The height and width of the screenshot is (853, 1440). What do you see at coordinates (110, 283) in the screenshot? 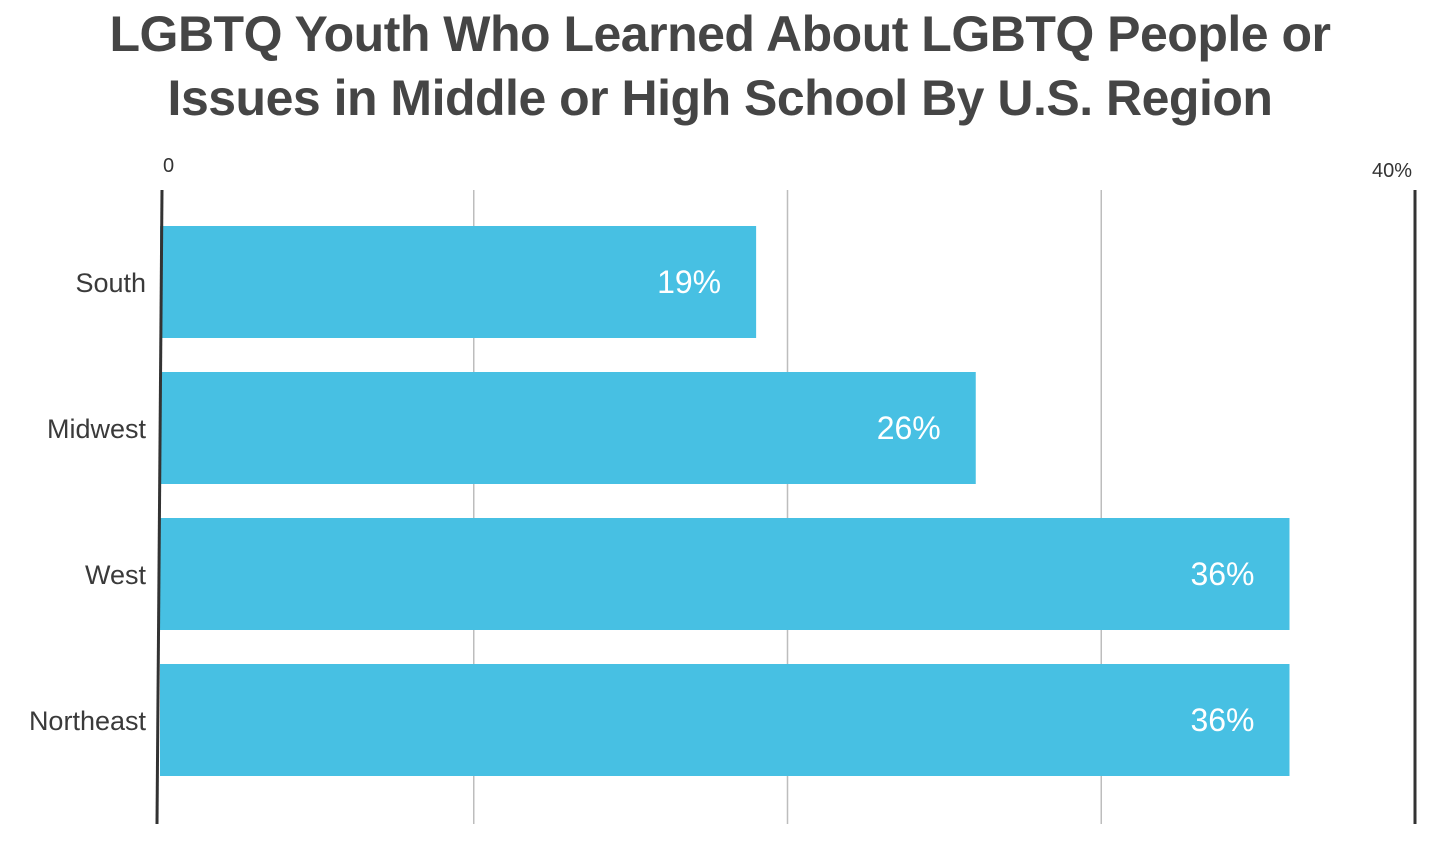
I see `category-label-south: South` at bounding box center [110, 283].